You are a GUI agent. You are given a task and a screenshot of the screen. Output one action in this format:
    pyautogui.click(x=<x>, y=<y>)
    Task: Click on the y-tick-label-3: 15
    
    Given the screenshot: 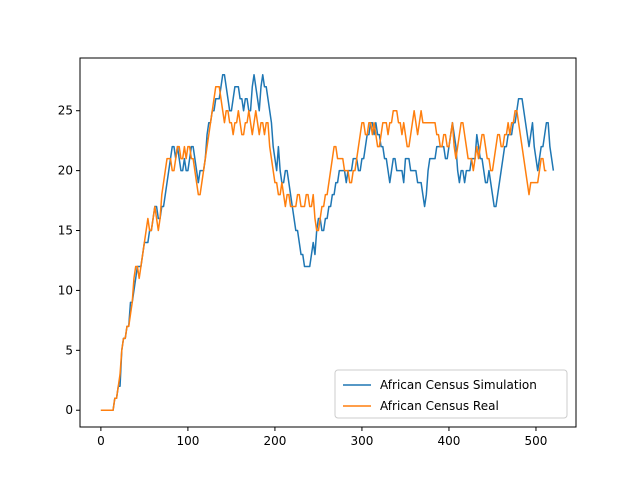 What is the action you would take?
    pyautogui.click(x=65, y=231)
    